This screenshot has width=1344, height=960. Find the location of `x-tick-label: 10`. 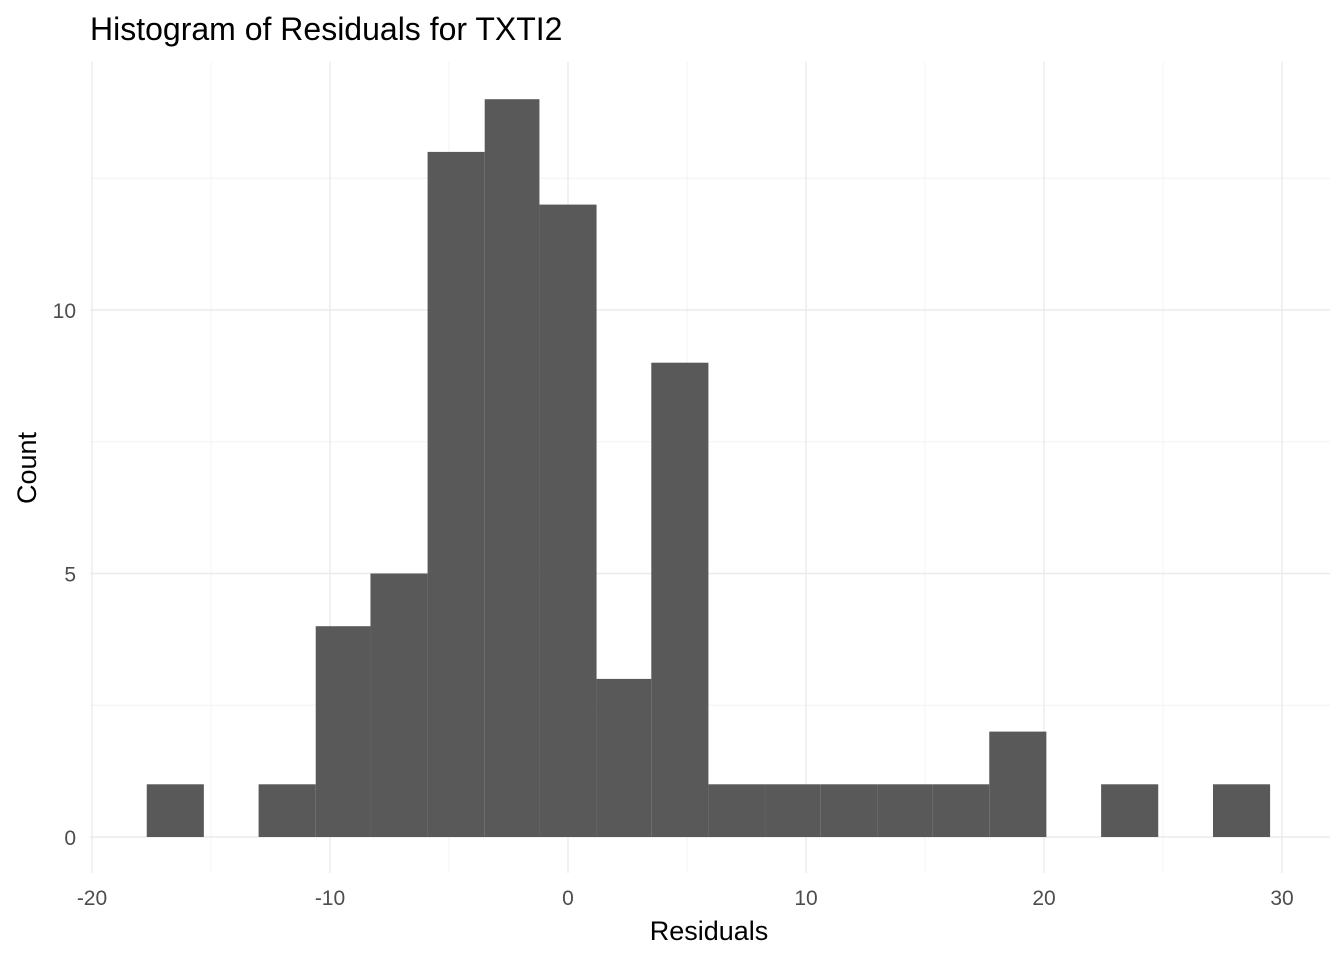

x-tick-label: 10 is located at coordinates (805, 898).